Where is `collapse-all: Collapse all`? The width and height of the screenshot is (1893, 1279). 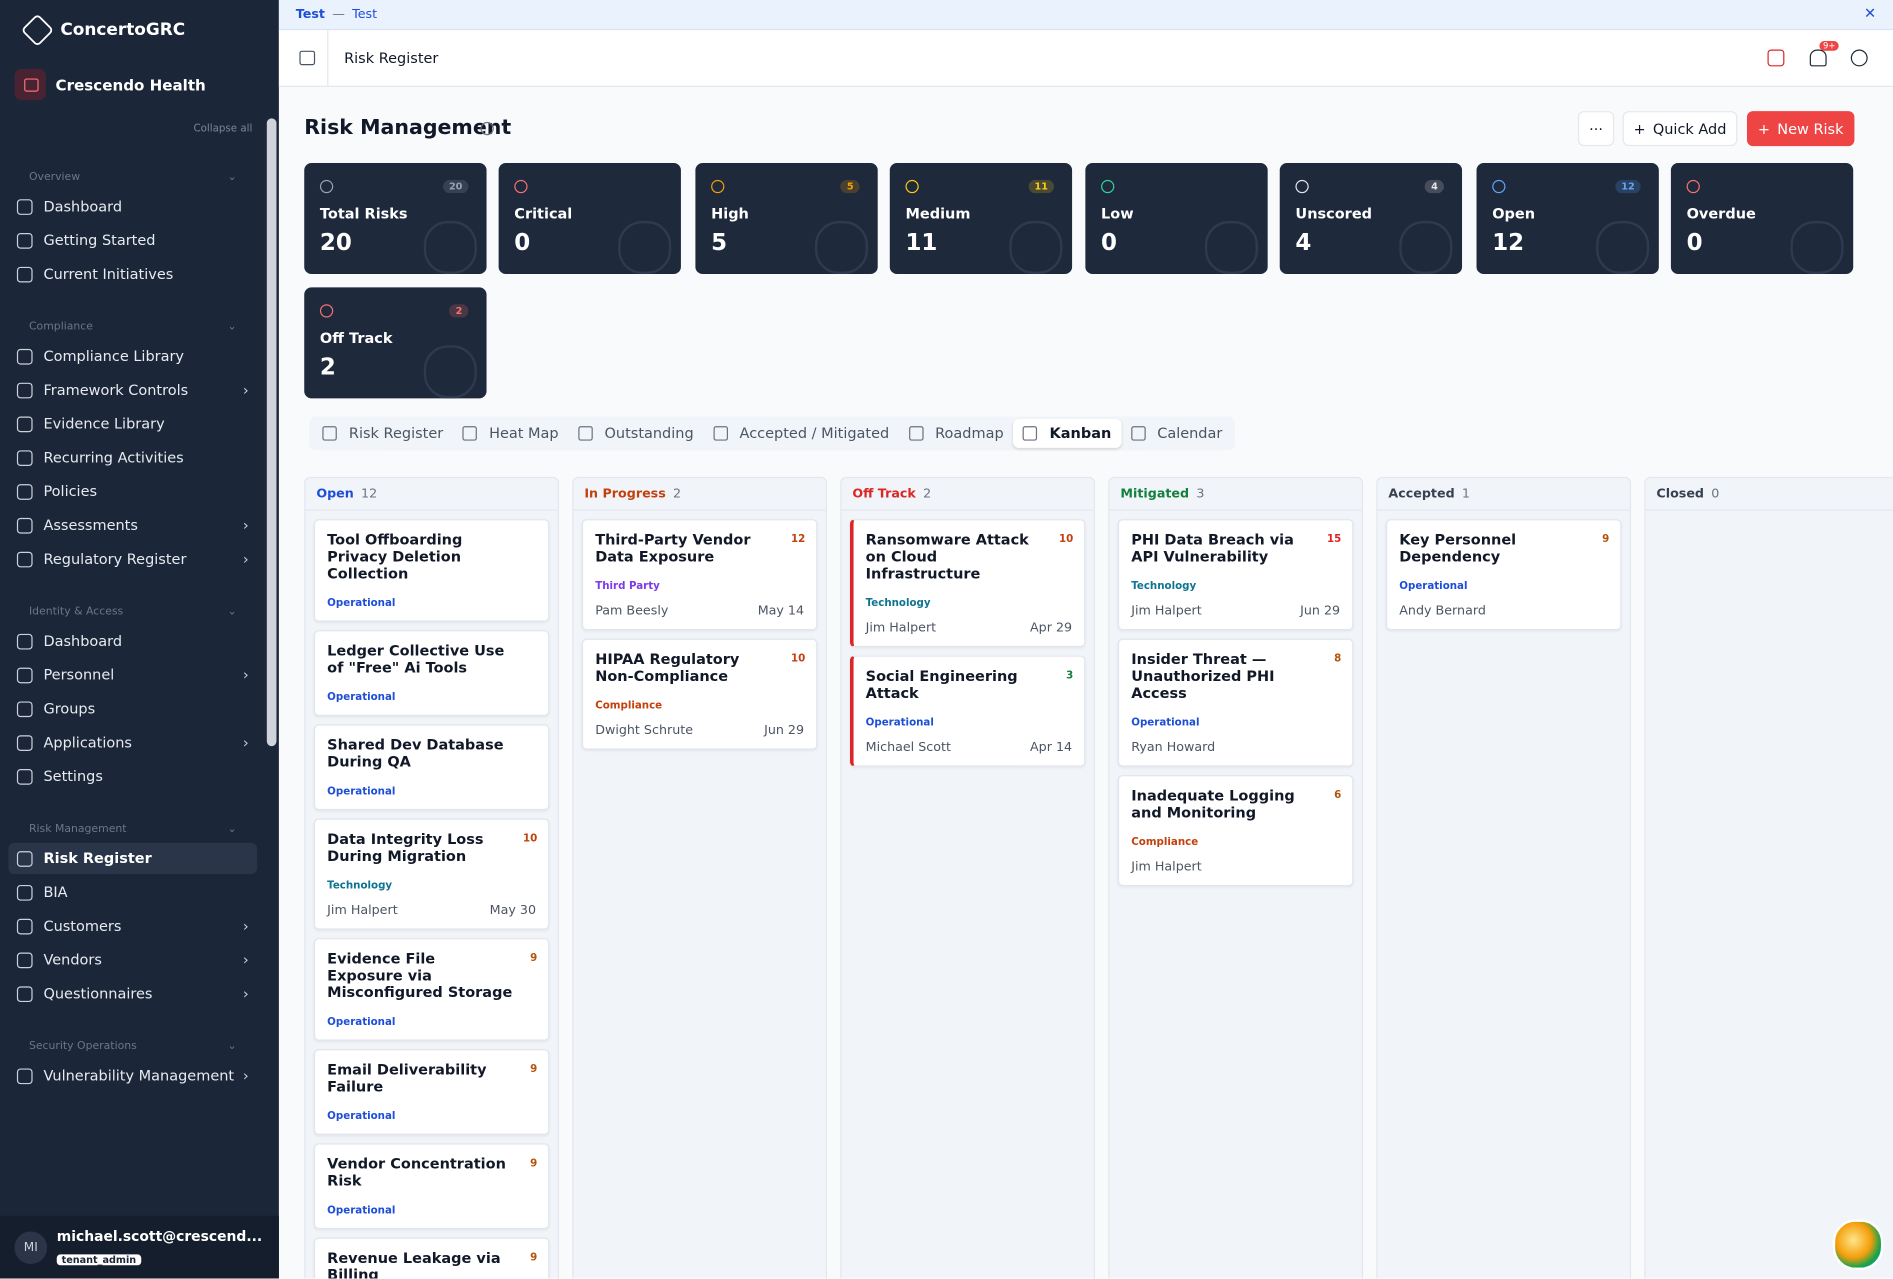
collapse-all: Collapse all is located at coordinates (223, 129).